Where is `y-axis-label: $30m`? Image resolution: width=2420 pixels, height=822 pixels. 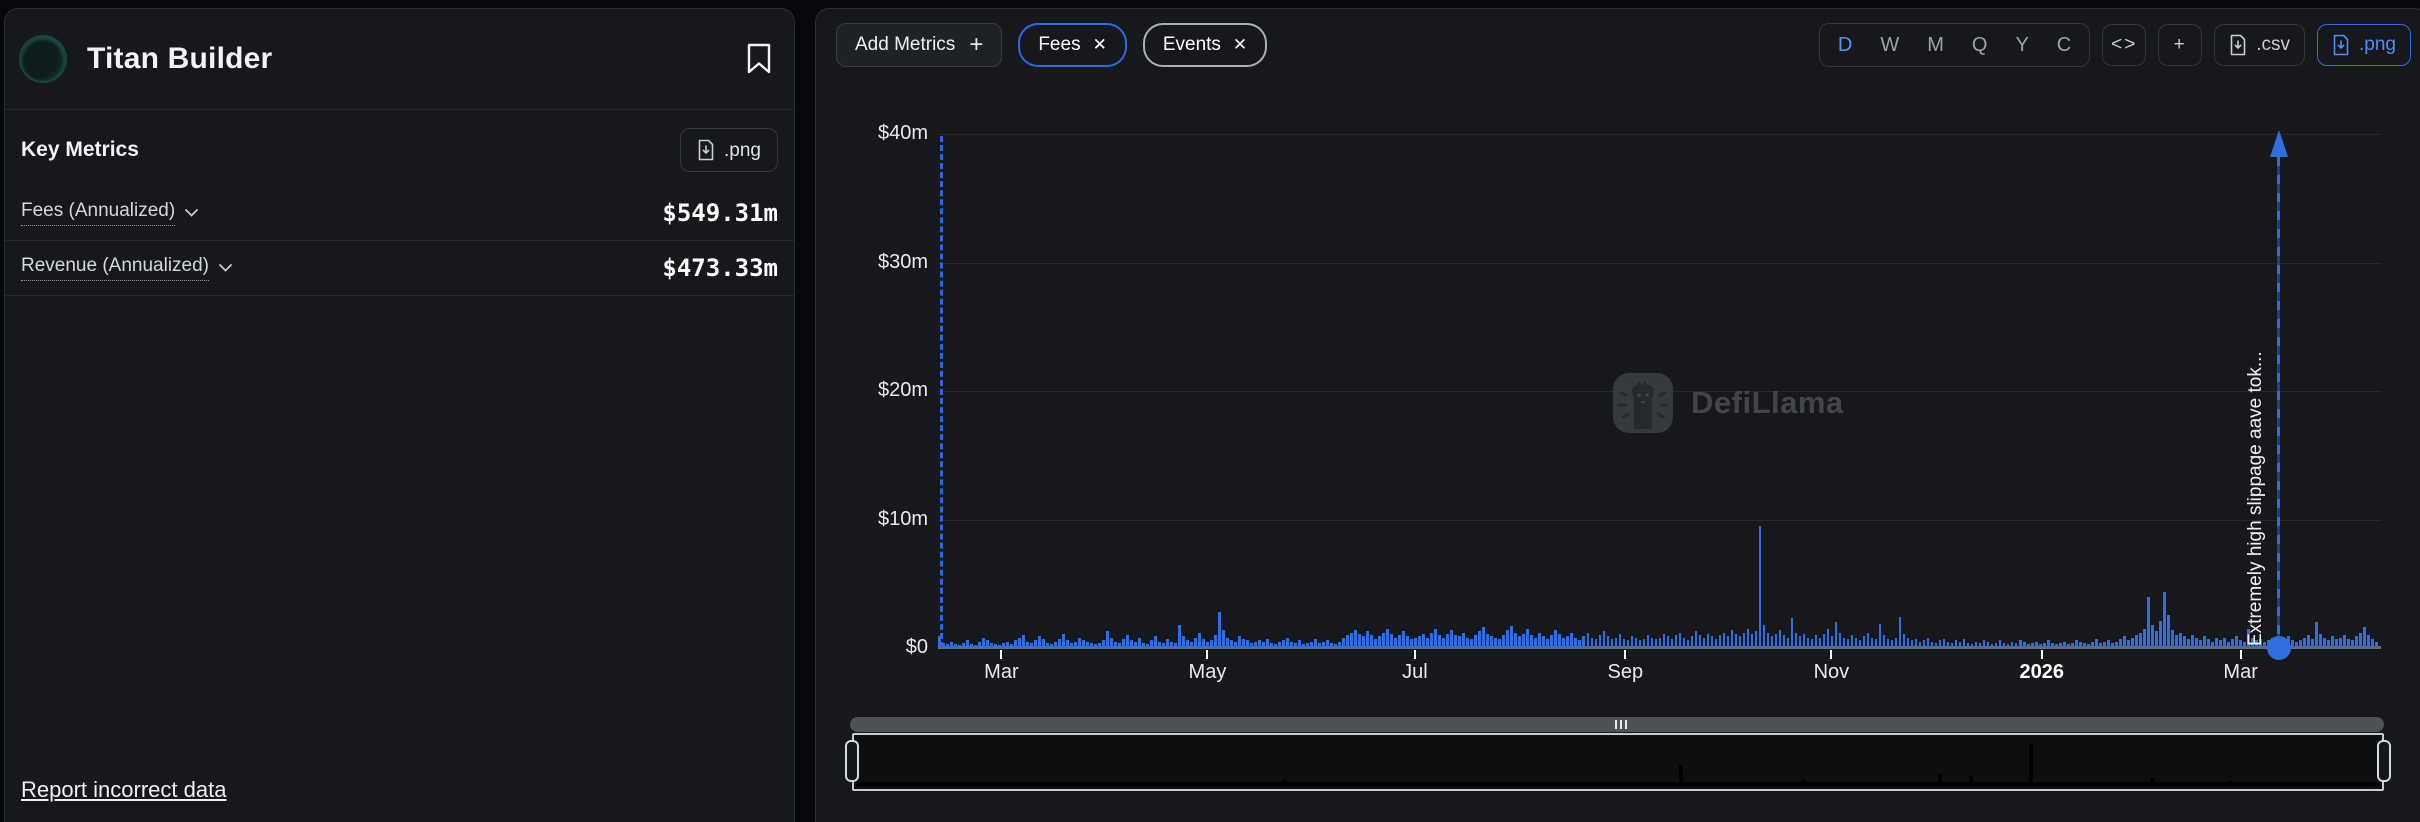
y-axis-label: $30m is located at coordinates (902, 261).